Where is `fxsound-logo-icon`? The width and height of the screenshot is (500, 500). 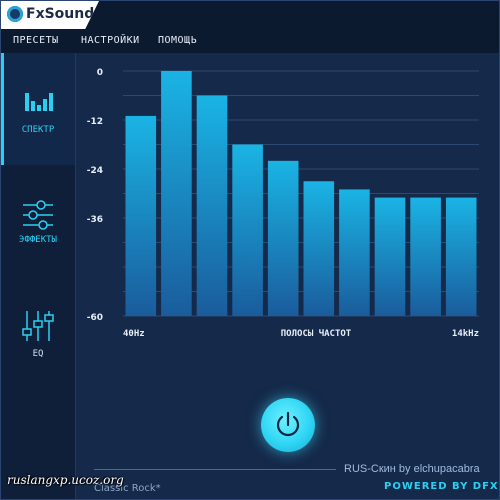
fxsound-logo-icon is located at coordinates (15, 14).